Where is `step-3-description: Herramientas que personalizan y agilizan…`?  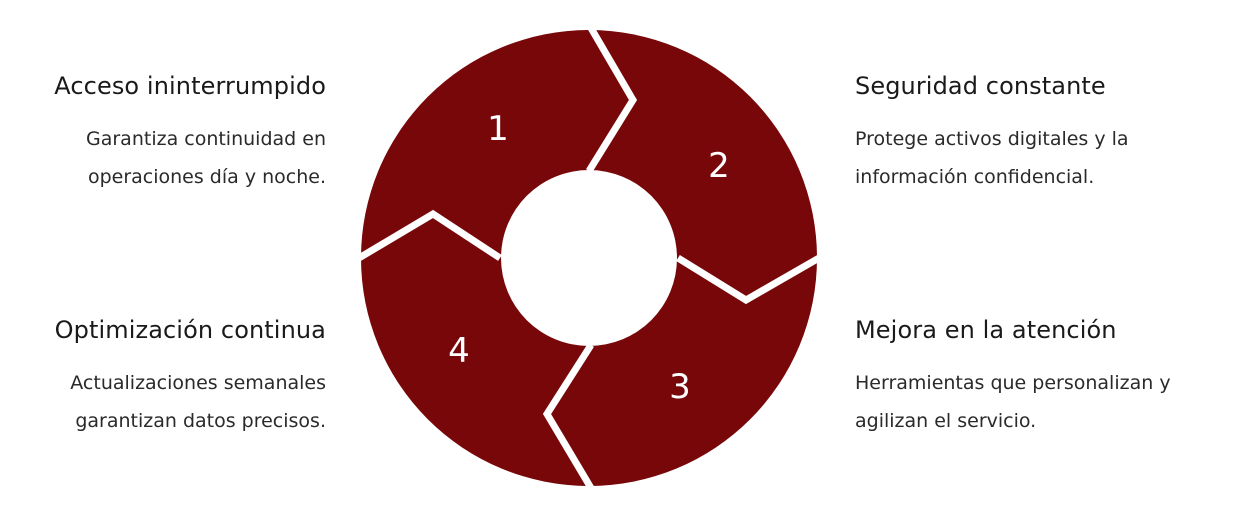 step-3-description: Herramientas que personalizan y agilizan… is located at coordinates (1015, 402).